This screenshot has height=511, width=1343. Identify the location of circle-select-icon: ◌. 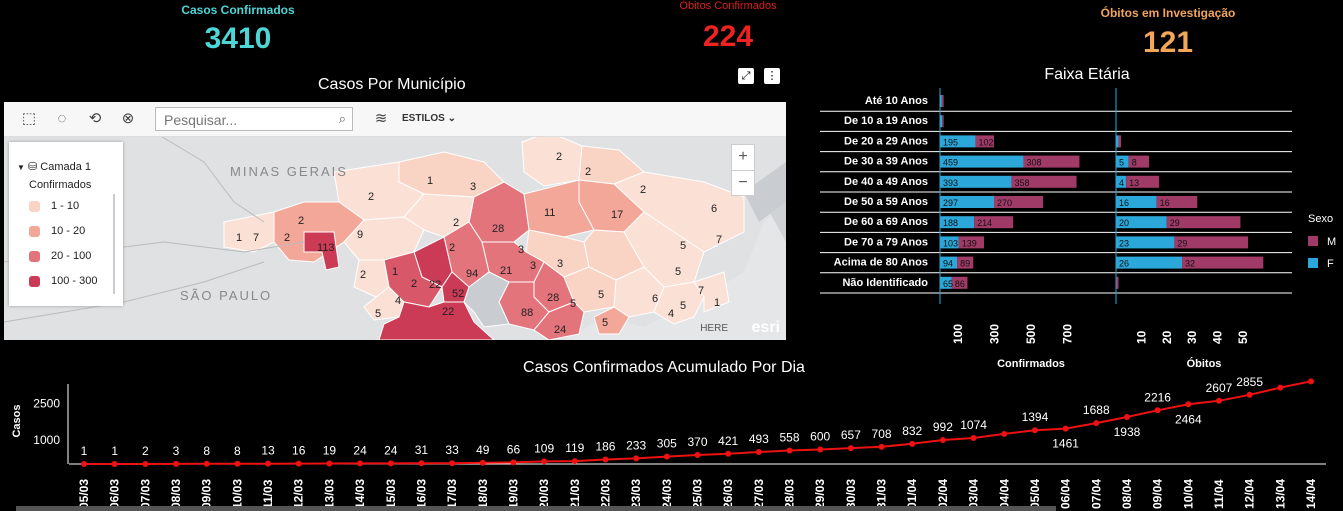
(62, 118).